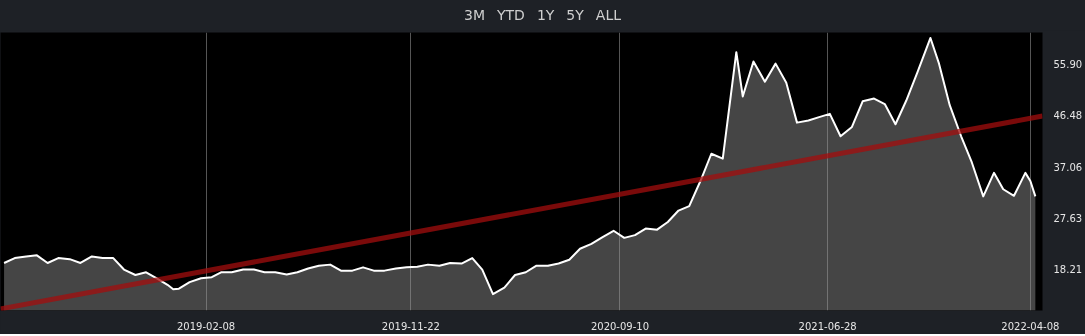  I want to click on x-tick-label: 2021-06-28, so click(827, 326).